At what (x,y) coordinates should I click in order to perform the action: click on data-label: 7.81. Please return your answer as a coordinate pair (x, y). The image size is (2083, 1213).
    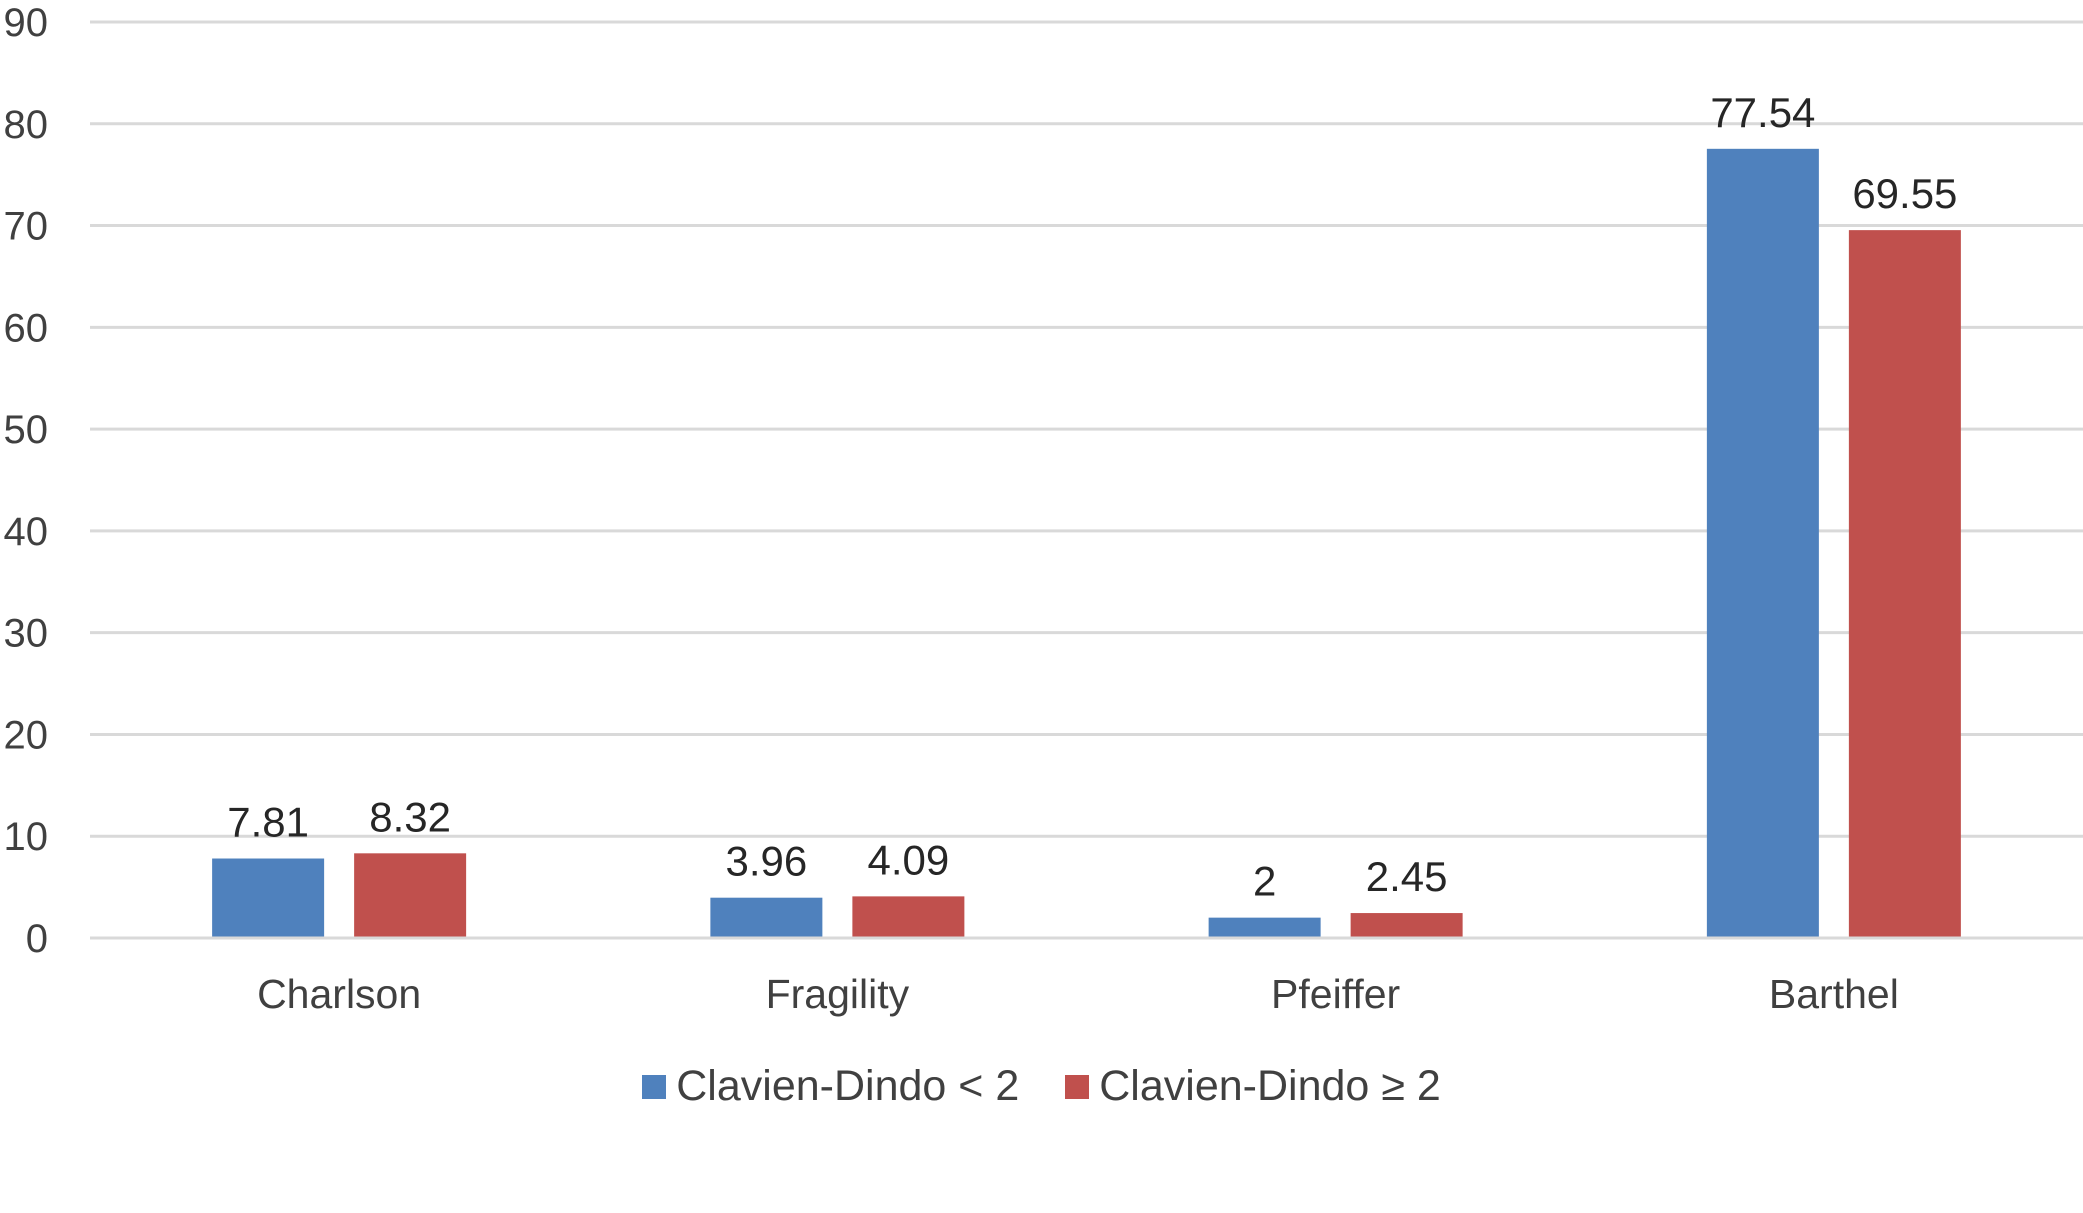
    Looking at the image, I should click on (268, 822).